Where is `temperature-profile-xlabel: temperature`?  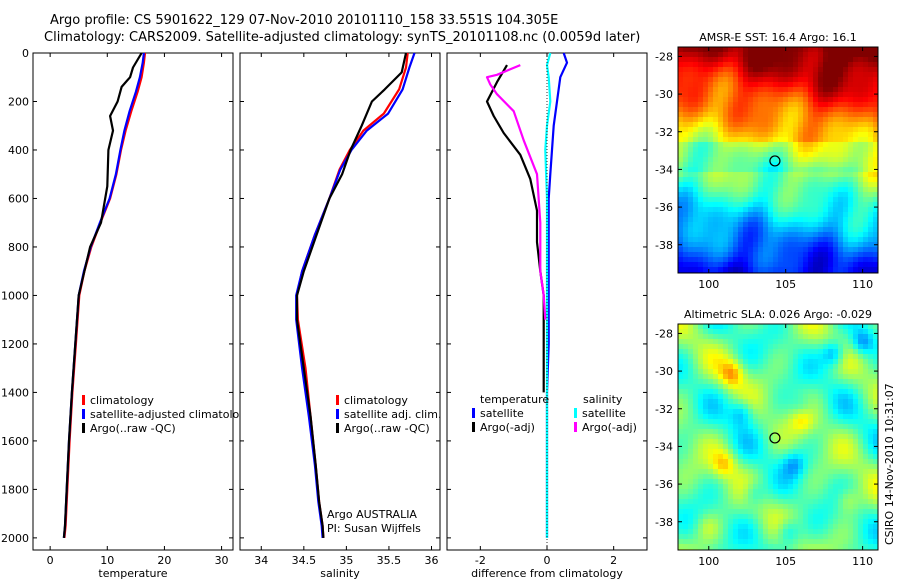
temperature-profile-xlabel: temperature is located at coordinates (132, 573).